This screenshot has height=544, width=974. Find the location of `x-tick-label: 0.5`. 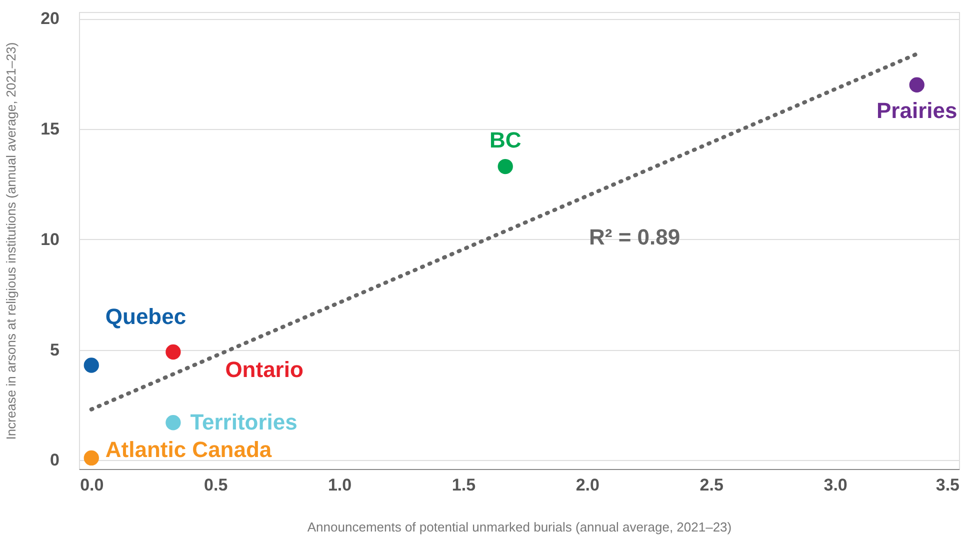

x-tick-label: 0.5 is located at coordinates (216, 485).